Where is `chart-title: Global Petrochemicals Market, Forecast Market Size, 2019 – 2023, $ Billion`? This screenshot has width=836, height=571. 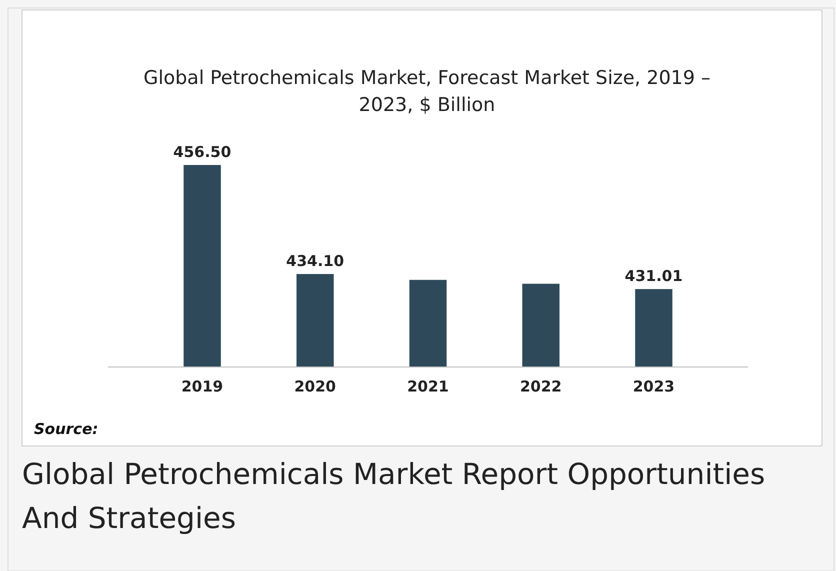 chart-title: Global Petrochemicals Market, Forecast Market Size, 2019 – 2023, $ Billion is located at coordinates (427, 91).